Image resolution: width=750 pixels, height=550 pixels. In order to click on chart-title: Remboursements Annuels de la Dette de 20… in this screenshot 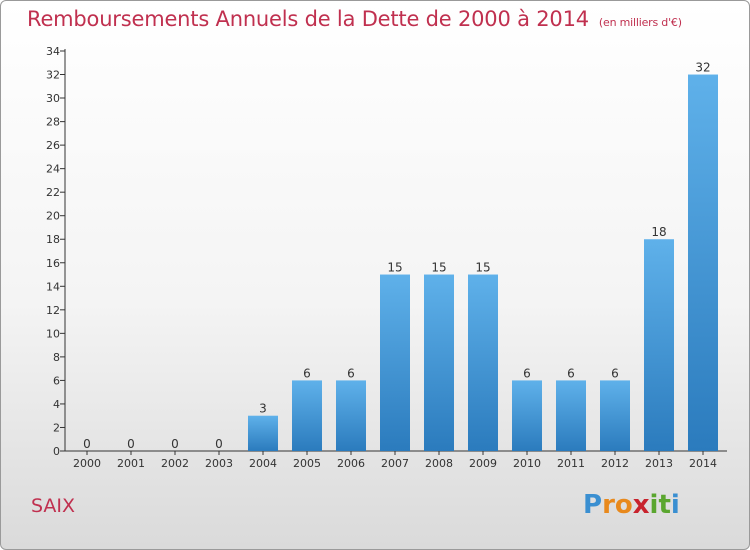, I will do `click(354, 19)`.